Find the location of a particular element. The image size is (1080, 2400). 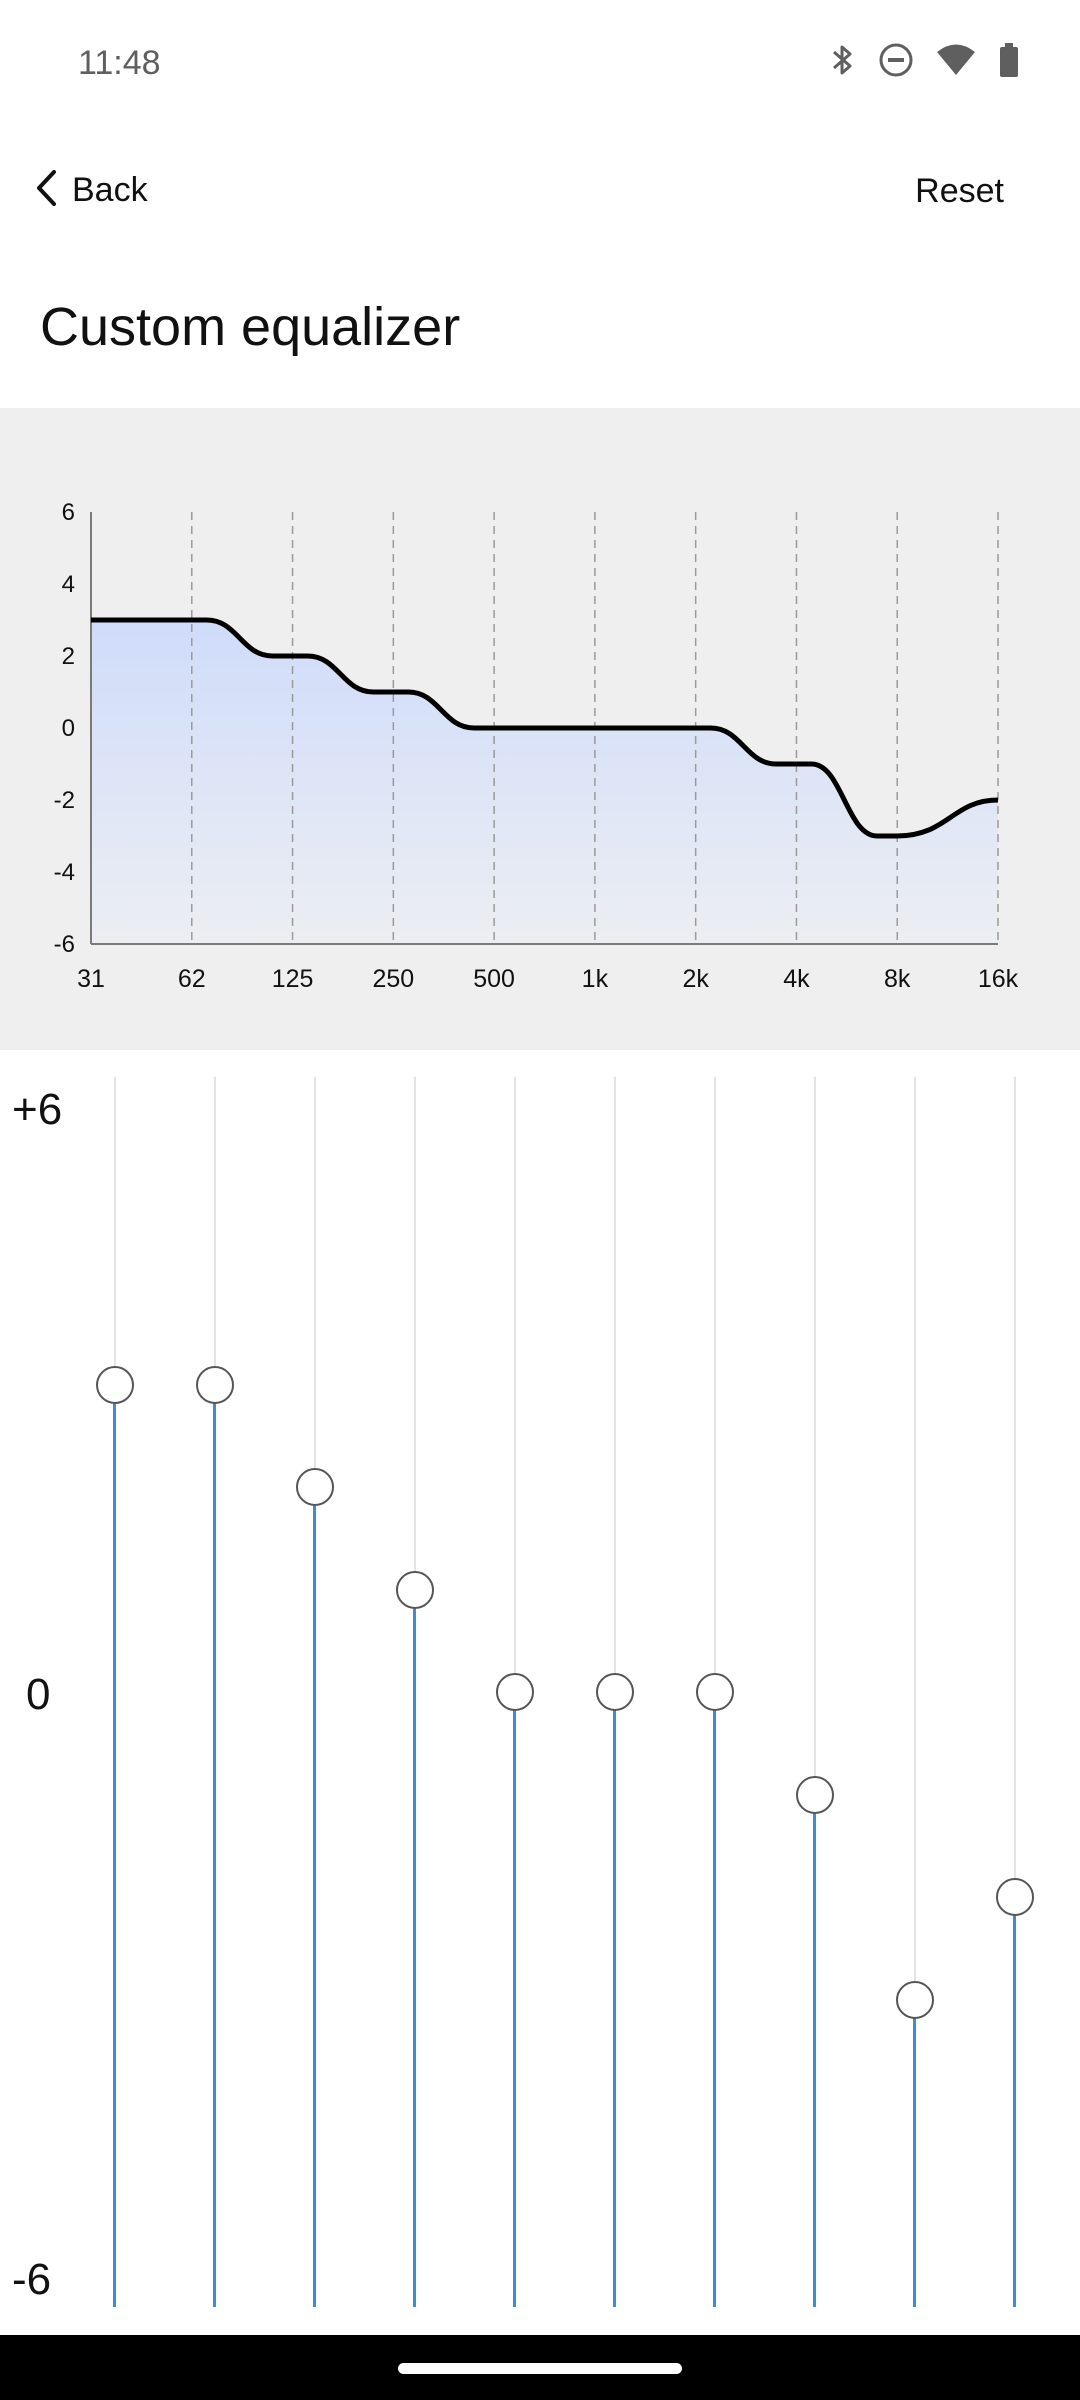

equalizer-curve is located at coordinates (545, 728).